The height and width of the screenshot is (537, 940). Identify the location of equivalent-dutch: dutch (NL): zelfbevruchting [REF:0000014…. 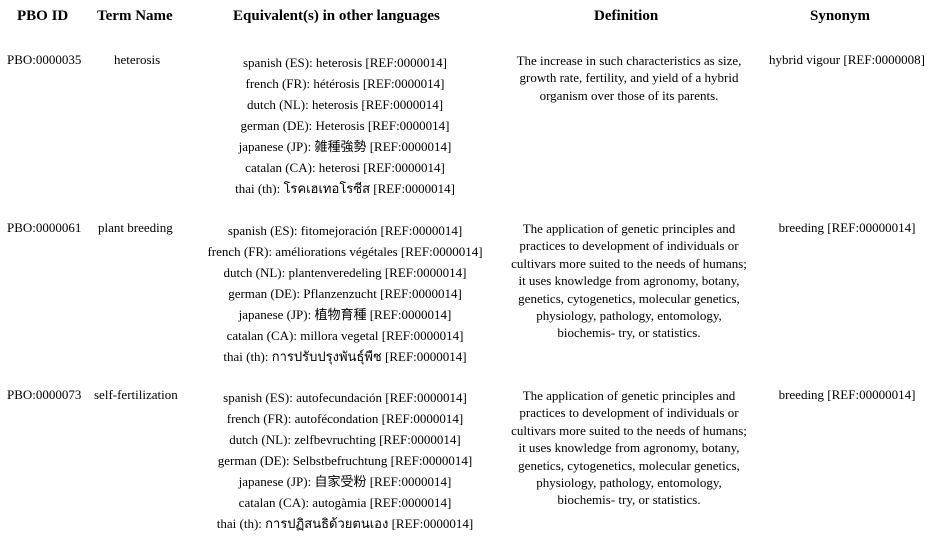
(345, 439).